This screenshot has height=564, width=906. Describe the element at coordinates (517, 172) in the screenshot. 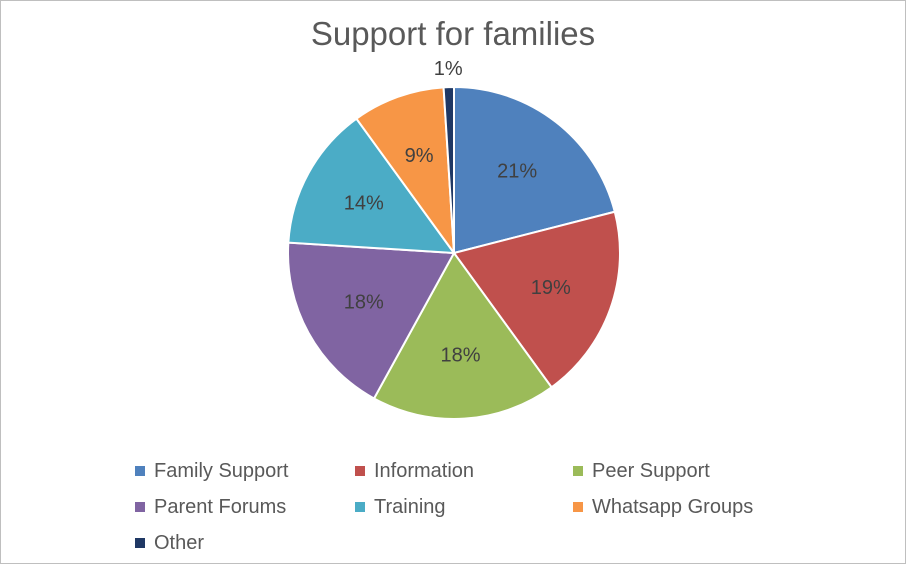

I see `data-label-family-support: 21%` at that location.